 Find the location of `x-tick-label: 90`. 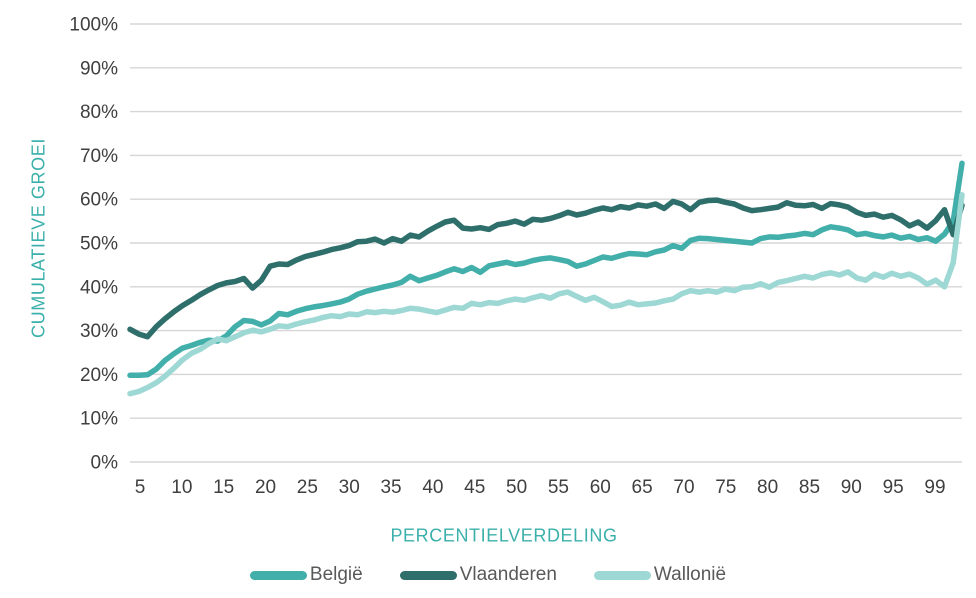

x-tick-label: 90 is located at coordinates (851, 487).